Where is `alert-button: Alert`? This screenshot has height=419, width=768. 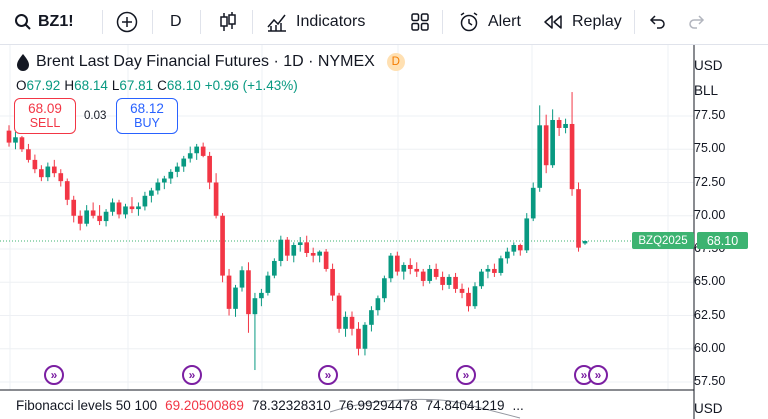 alert-button: Alert is located at coordinates (489, 22).